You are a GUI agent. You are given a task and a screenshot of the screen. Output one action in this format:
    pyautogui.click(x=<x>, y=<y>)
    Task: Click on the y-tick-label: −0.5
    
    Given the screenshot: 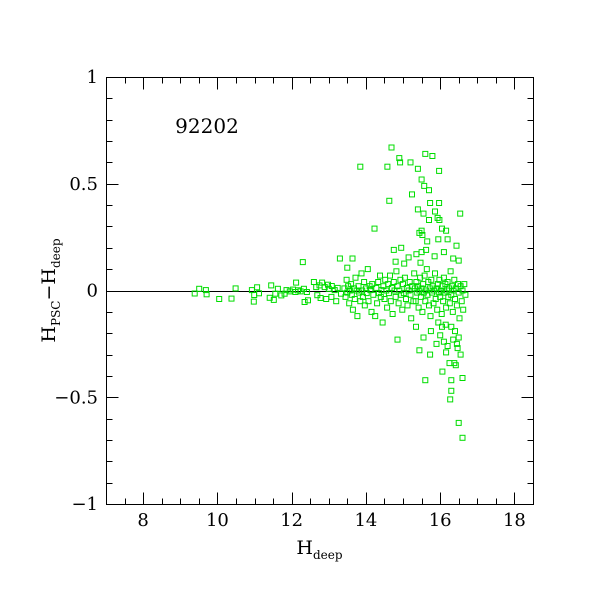 What is the action you would take?
    pyautogui.click(x=76, y=397)
    